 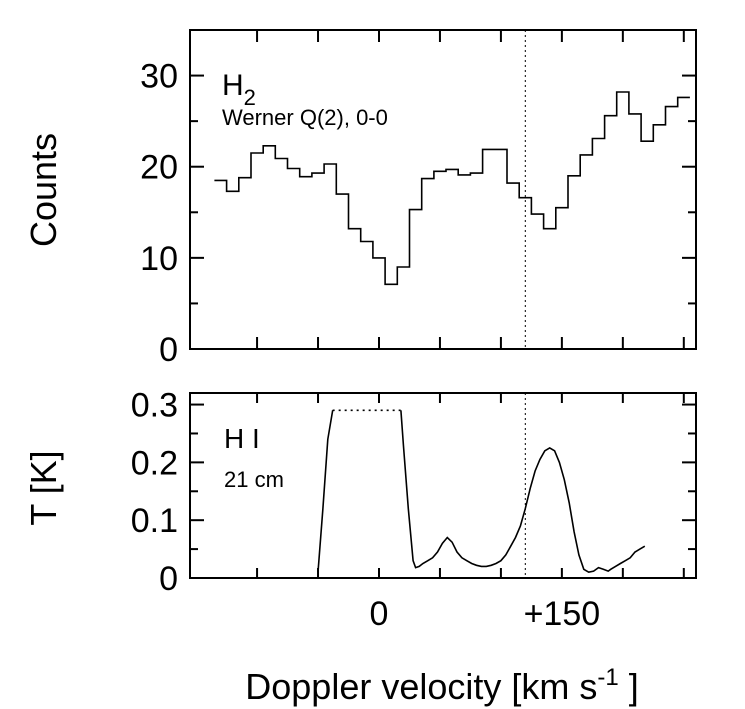 What do you see at coordinates (254, 479) in the screenshot?
I see `hi-line-label: 21 cm` at bounding box center [254, 479].